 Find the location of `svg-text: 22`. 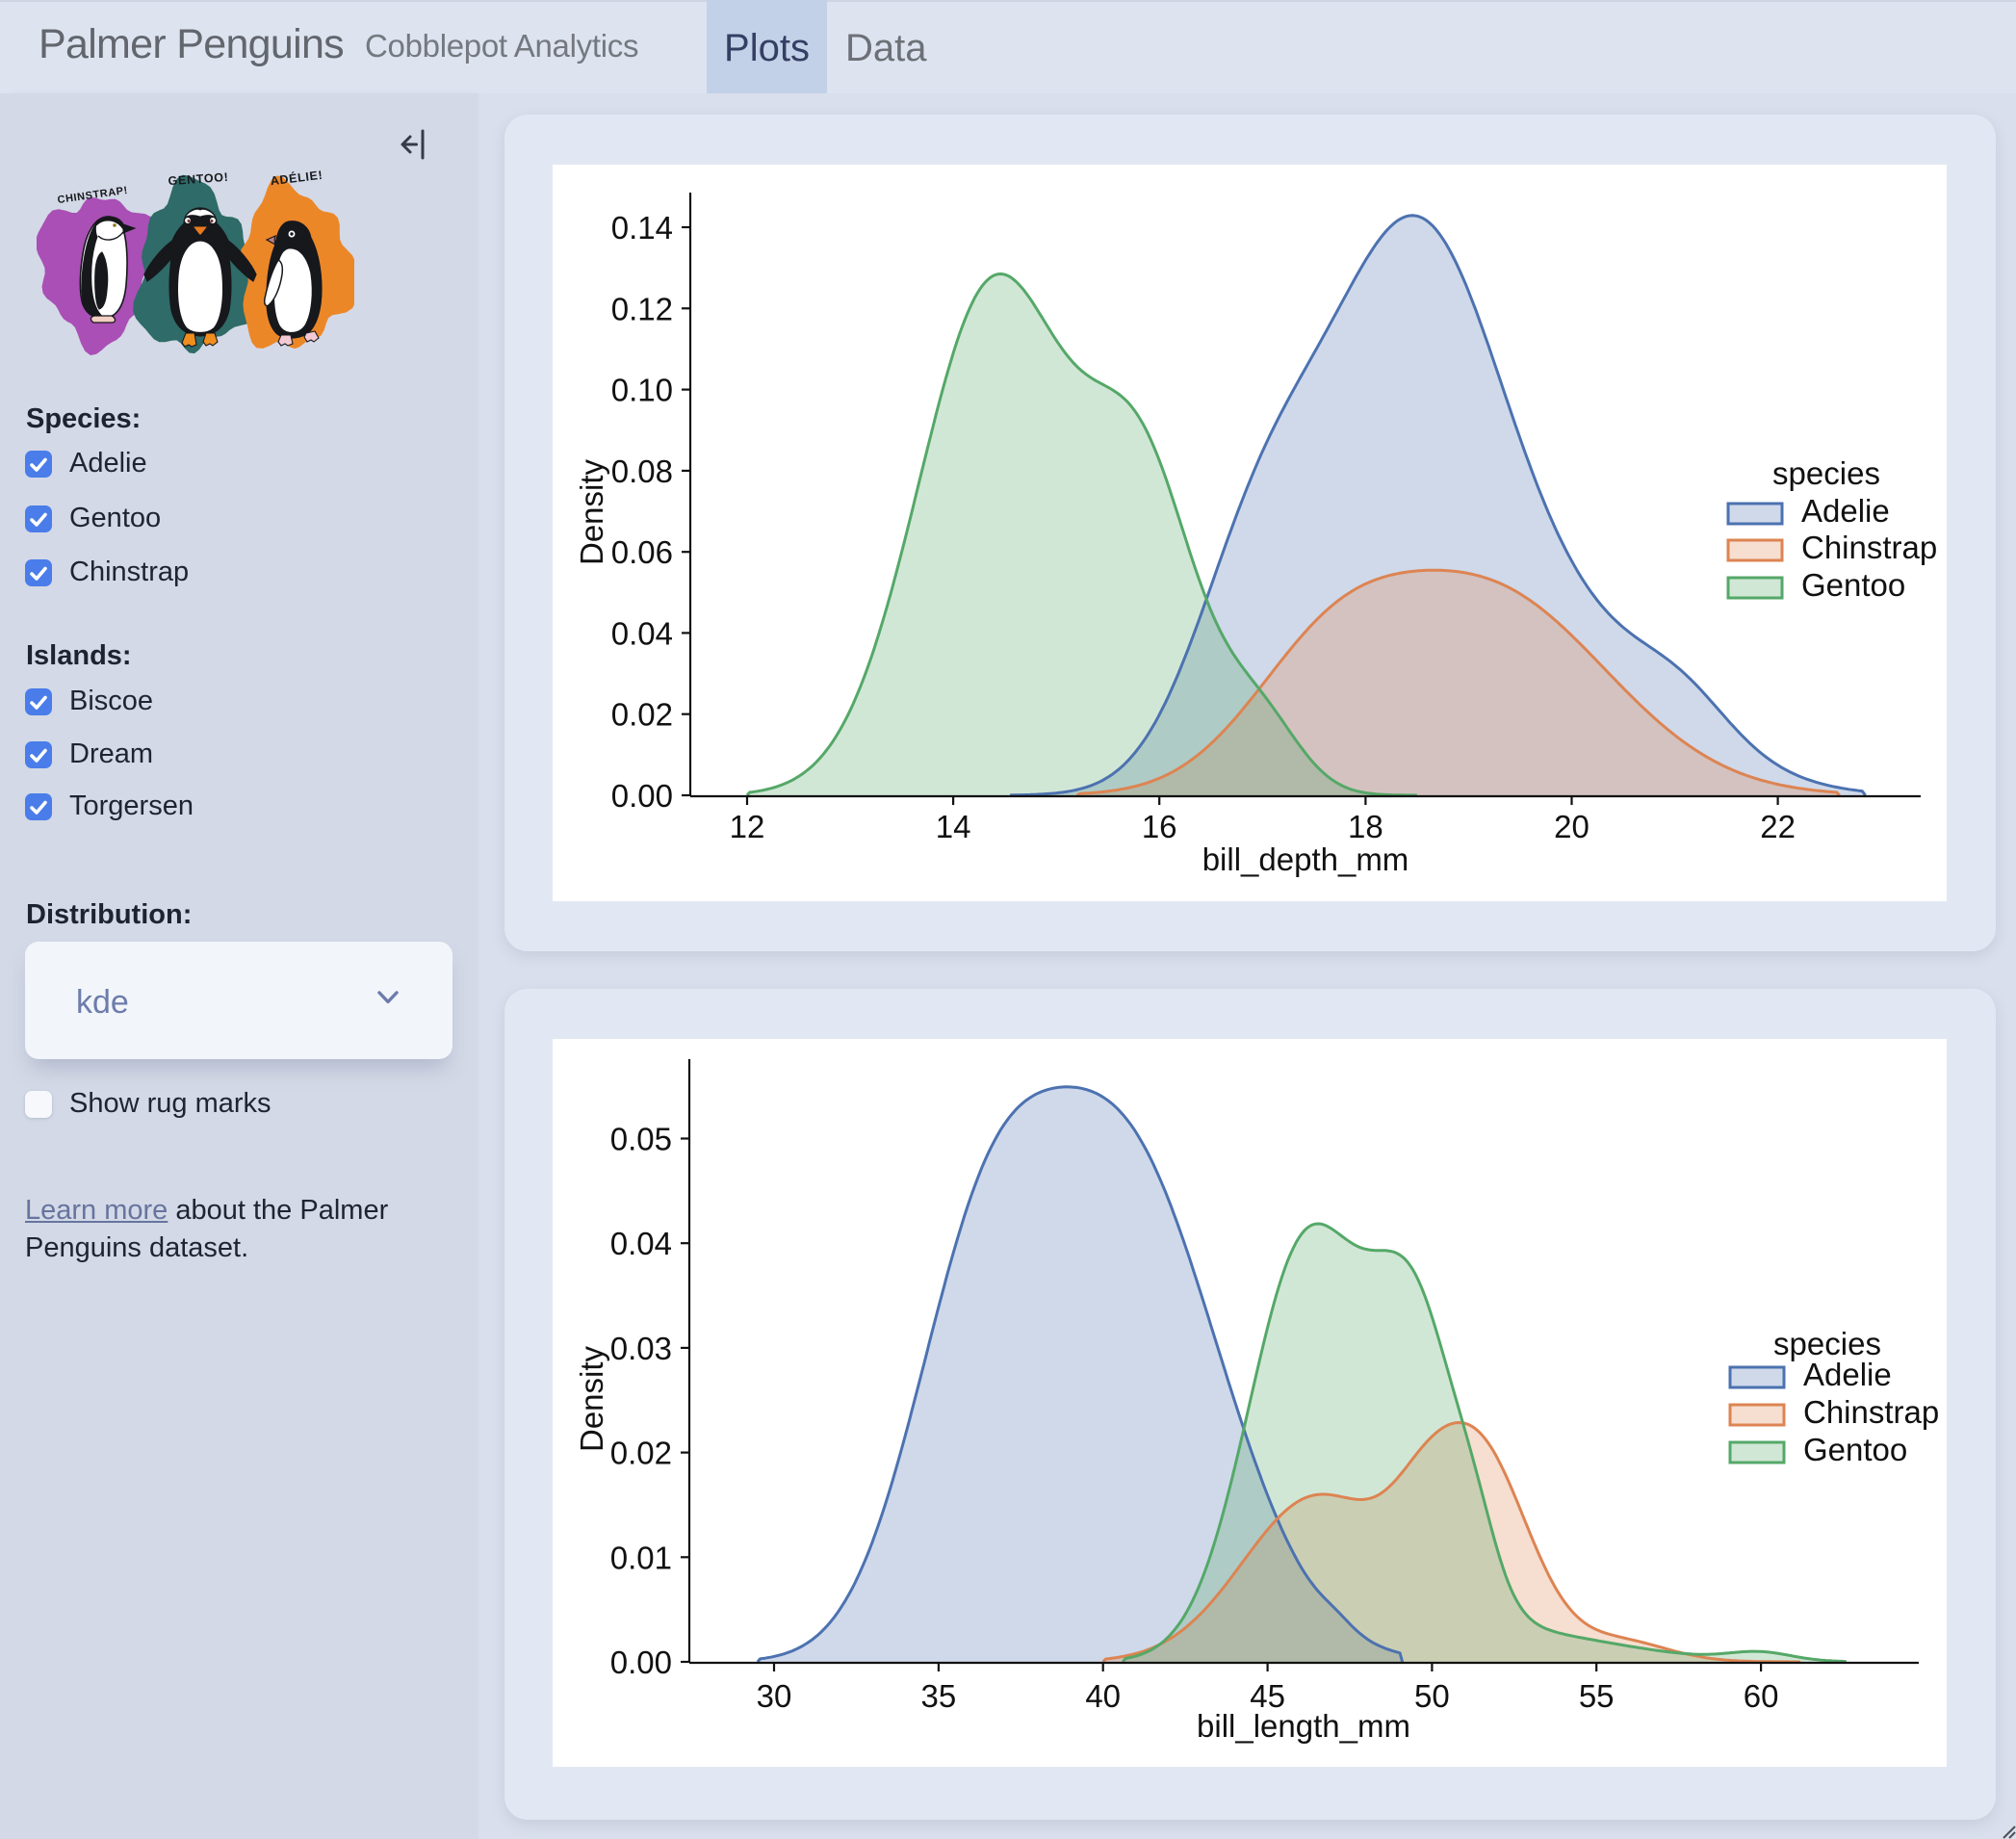

svg-text: 22 is located at coordinates (1778, 826).